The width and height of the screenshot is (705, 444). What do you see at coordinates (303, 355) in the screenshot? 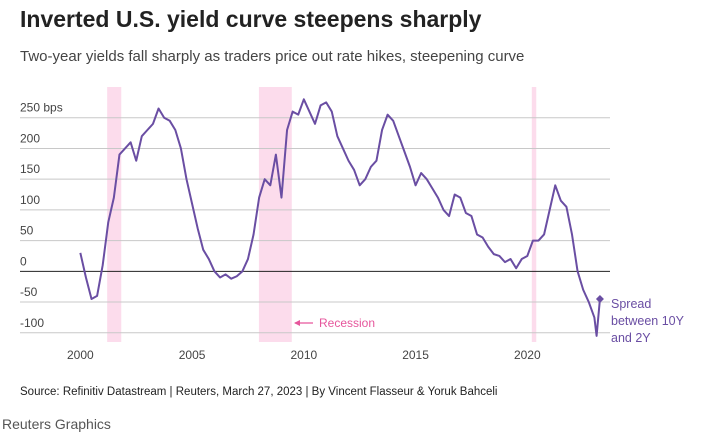
I see `x-tick-label: 2010` at bounding box center [303, 355].